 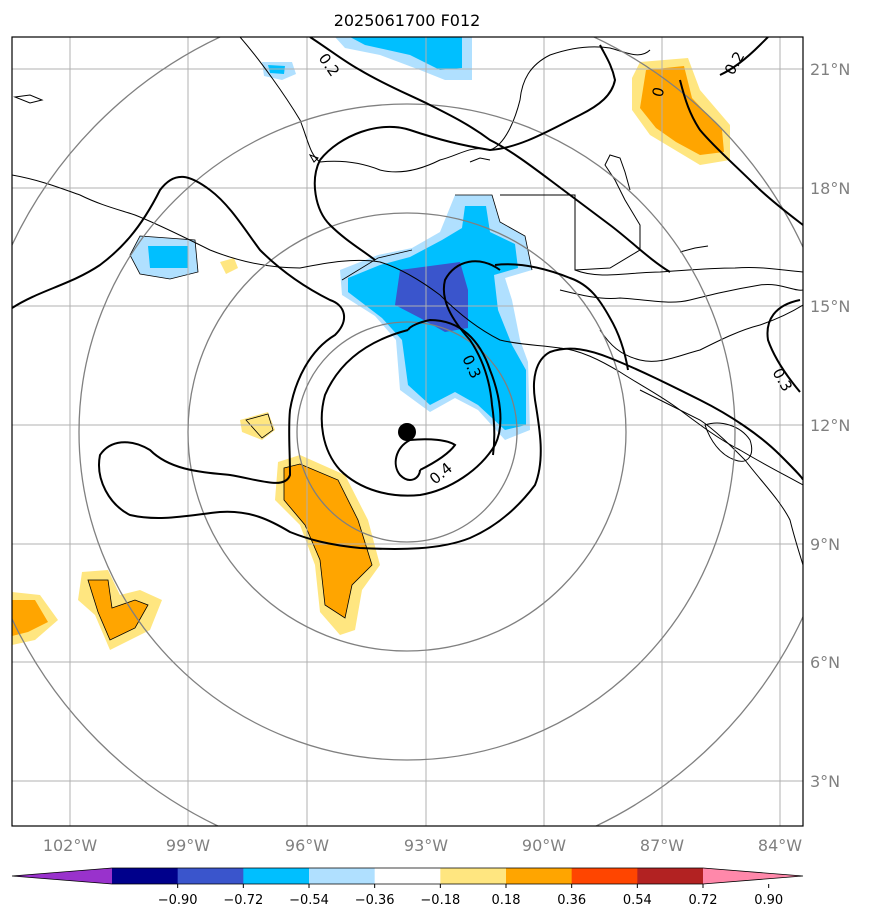 I want to click on colorbar-outline, so click(x=407, y=876).